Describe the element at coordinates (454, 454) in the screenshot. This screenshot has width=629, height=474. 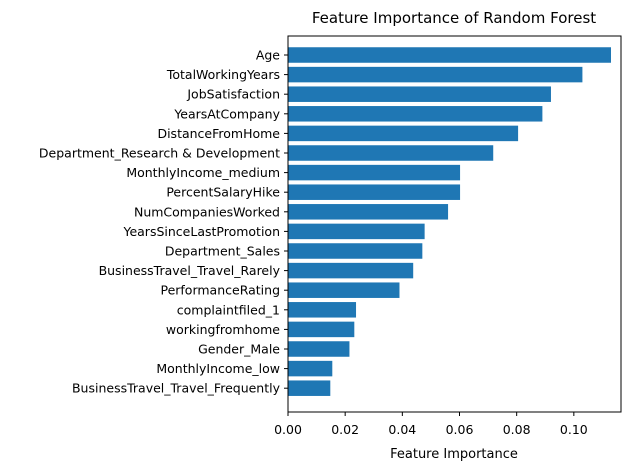
I see `x-axis-label: Feature Importance` at that location.